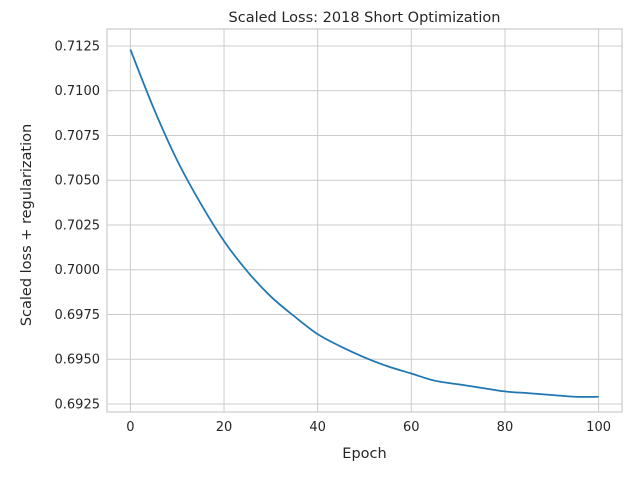  What do you see at coordinates (411, 427) in the screenshot?
I see `x-tick-label: 60` at bounding box center [411, 427].